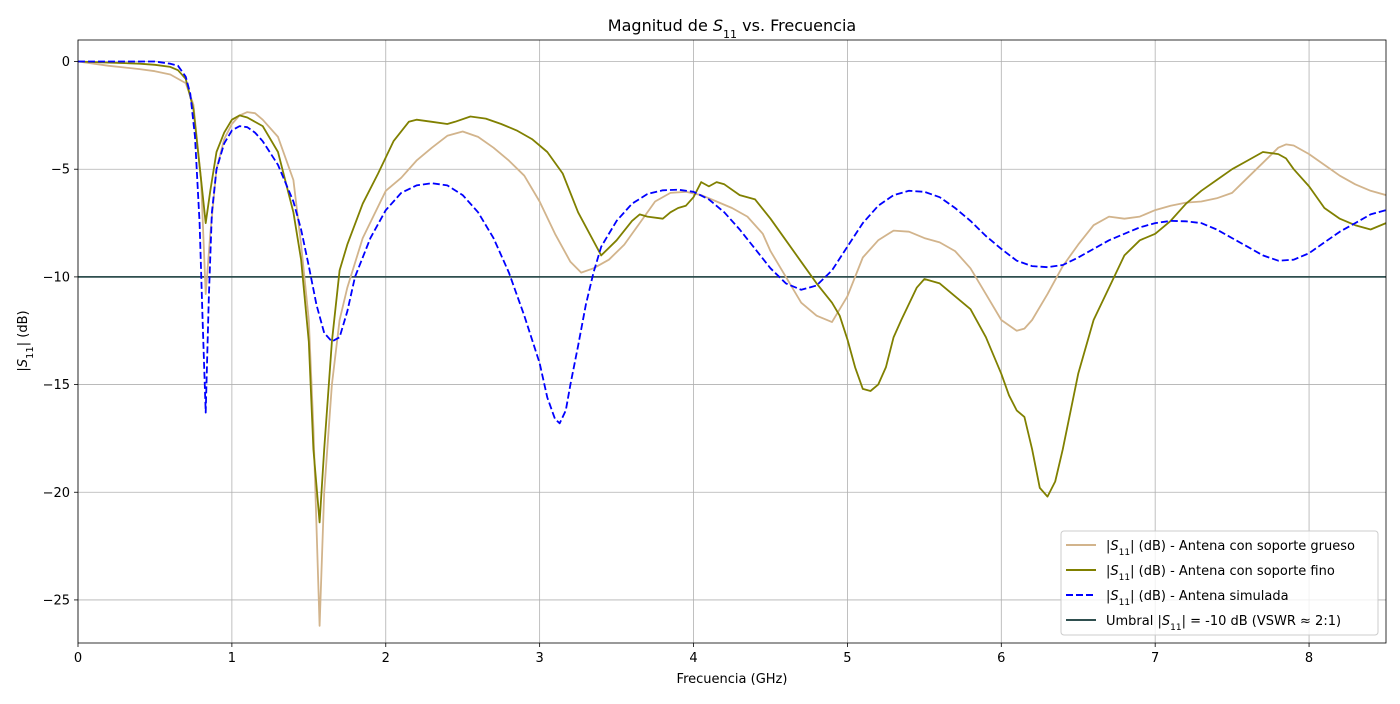 This screenshot has width=1400, height=704. I want to click on legend-box, so click(1219, 583).